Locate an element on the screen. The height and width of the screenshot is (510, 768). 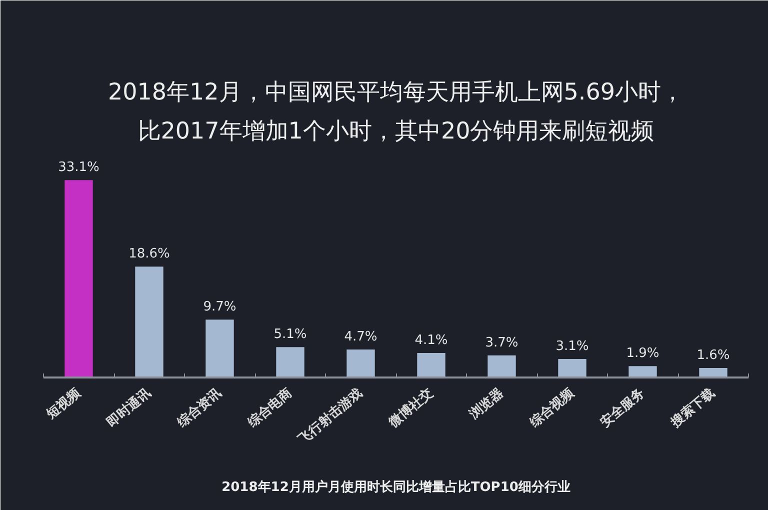
data-label: 3.1% is located at coordinates (572, 346).